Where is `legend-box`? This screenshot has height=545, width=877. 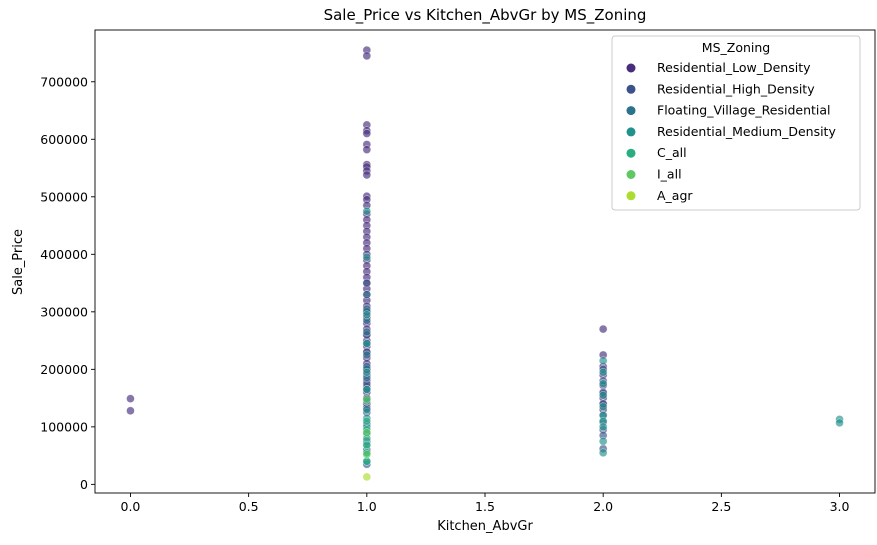 legend-box is located at coordinates (736, 123).